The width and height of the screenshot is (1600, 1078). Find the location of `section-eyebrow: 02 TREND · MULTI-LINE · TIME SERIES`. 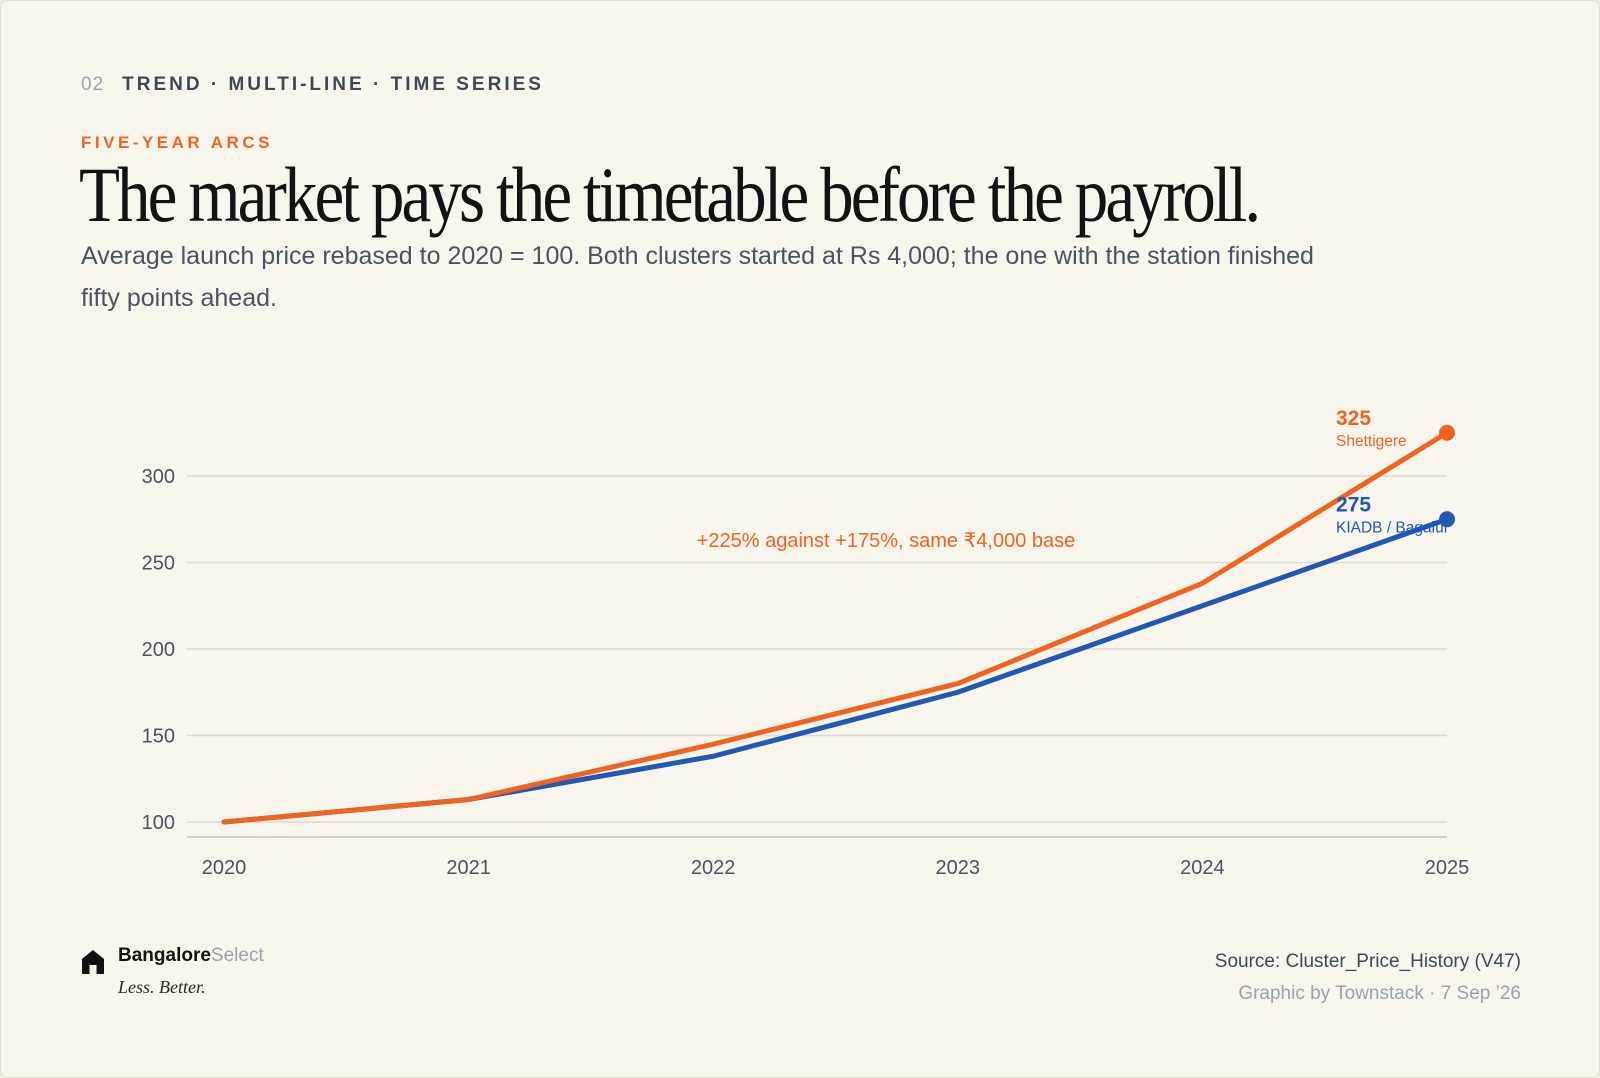

section-eyebrow: 02 TREND · MULTI-LINE · TIME SERIES is located at coordinates (312, 85).